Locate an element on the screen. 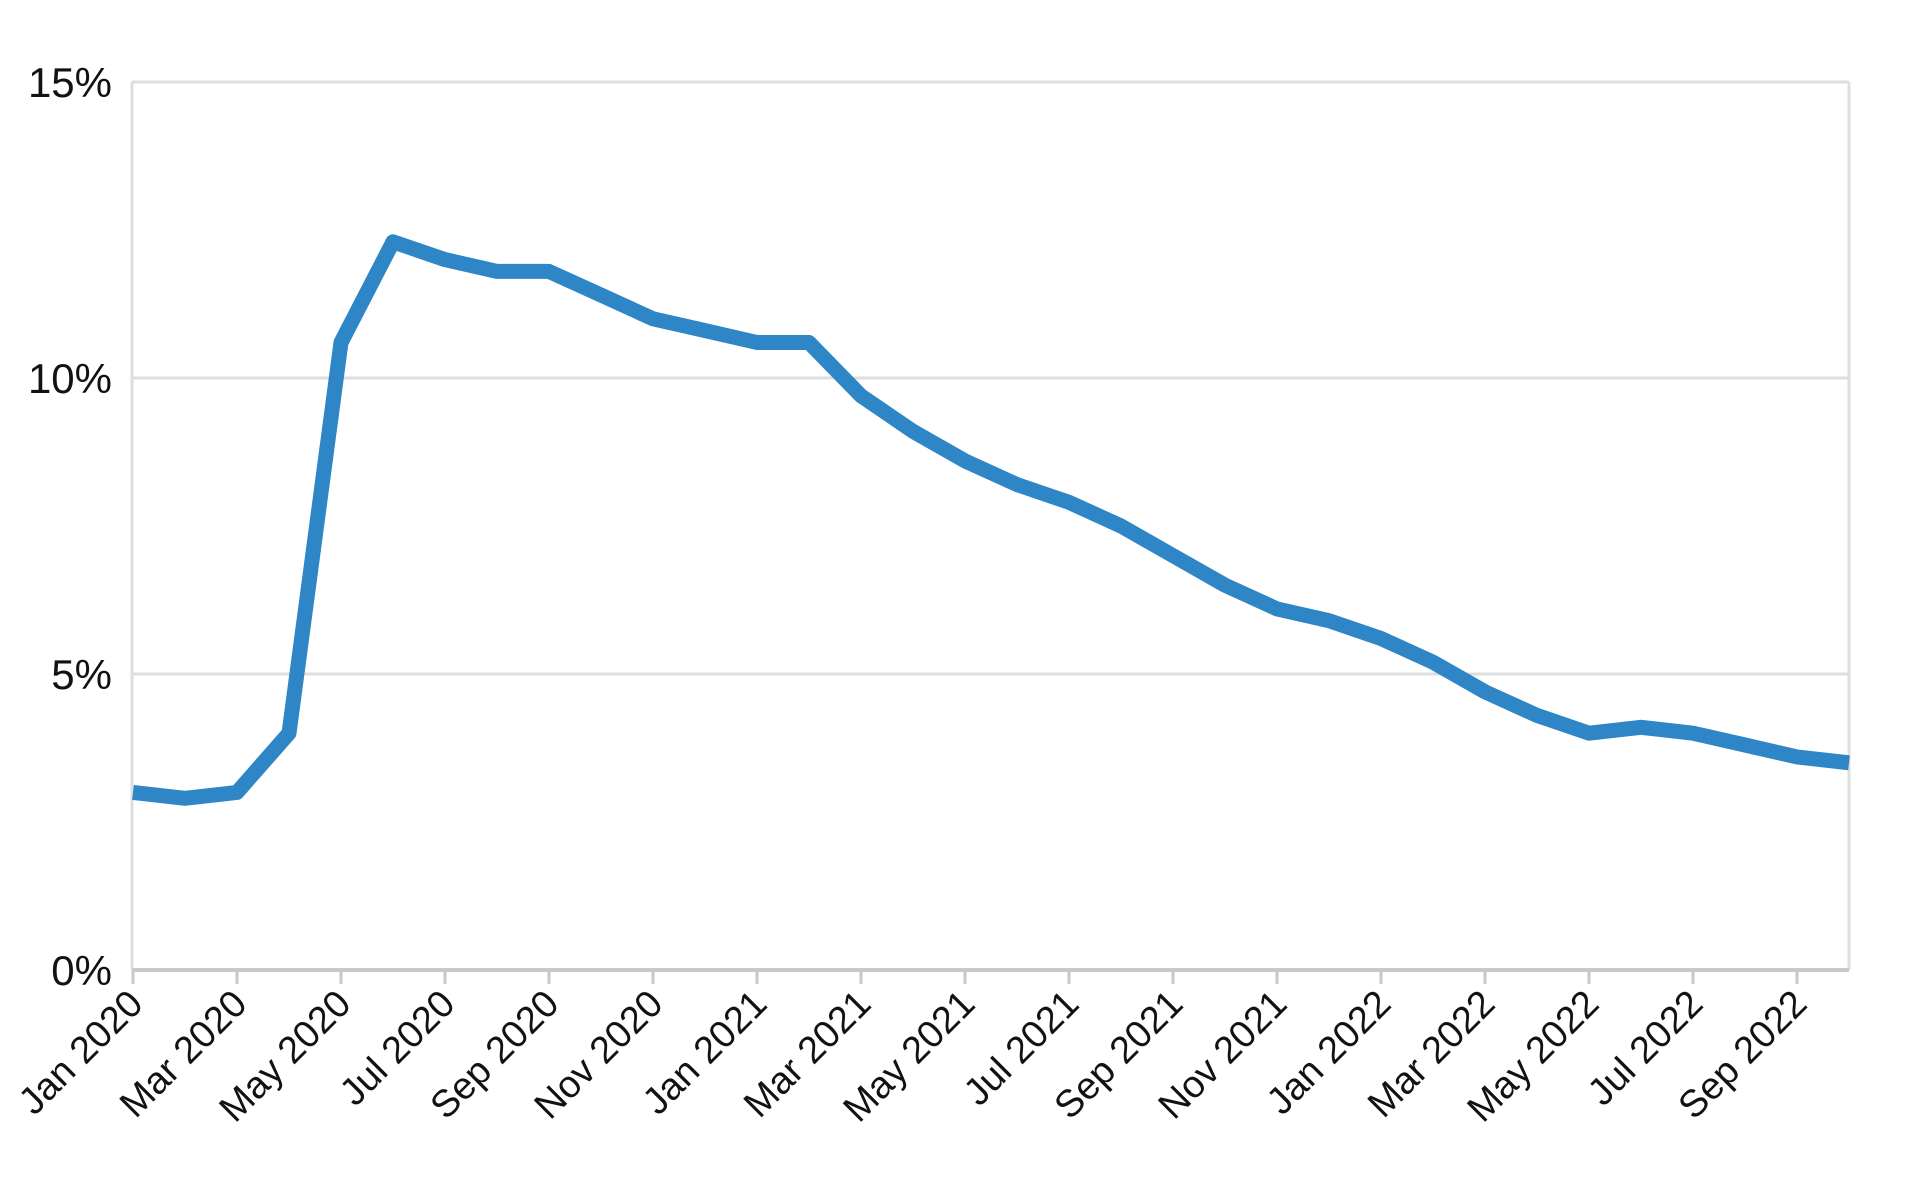 The image size is (1913, 1200). y-tick-label-5%: 5% is located at coordinates (81, 674).